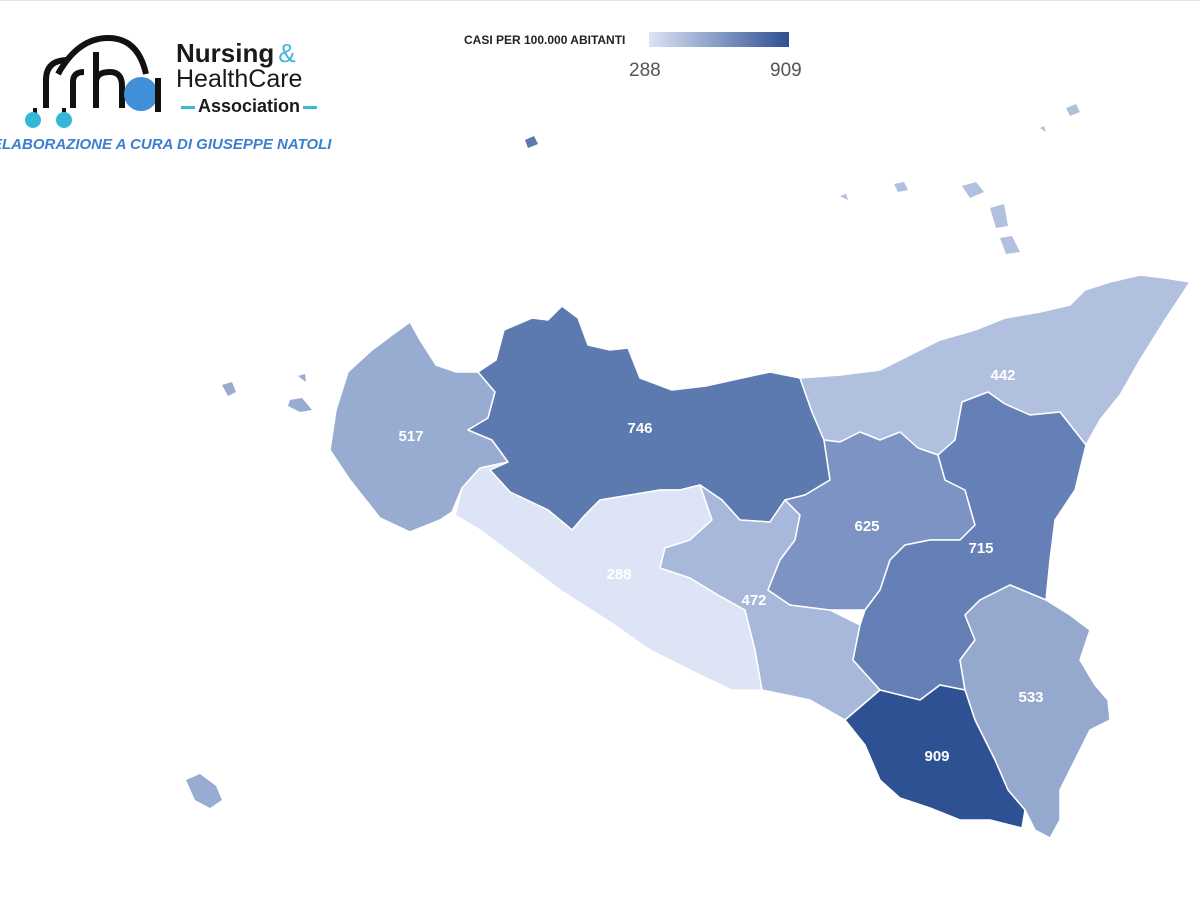 This screenshot has width=1200, height=900. Describe the element at coordinates (980, 548) in the screenshot. I see `region-label-catania: 715` at that location.